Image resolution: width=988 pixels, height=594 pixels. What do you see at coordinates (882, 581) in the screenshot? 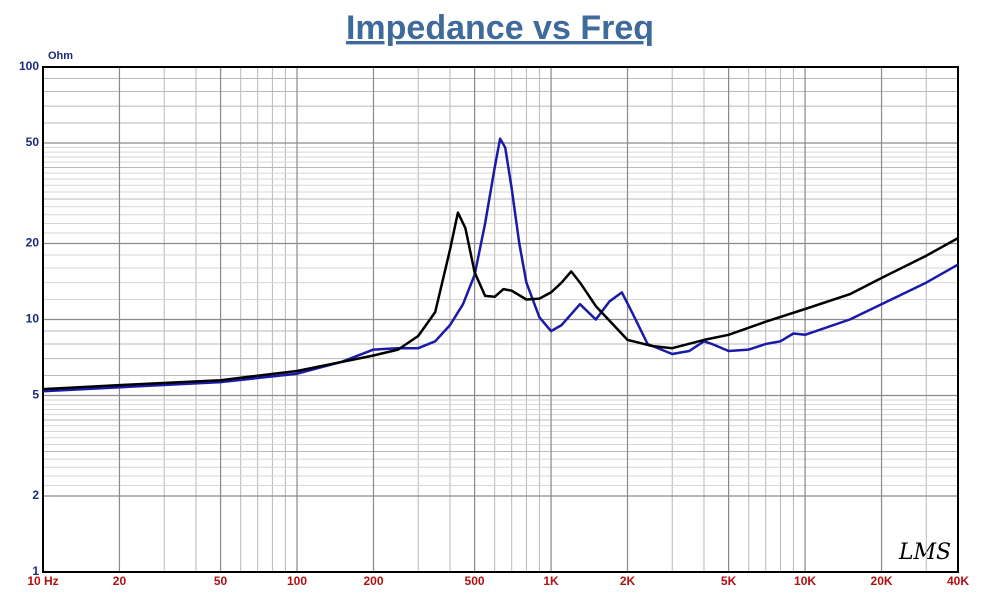
I see `x-tick-label: 20K` at bounding box center [882, 581].